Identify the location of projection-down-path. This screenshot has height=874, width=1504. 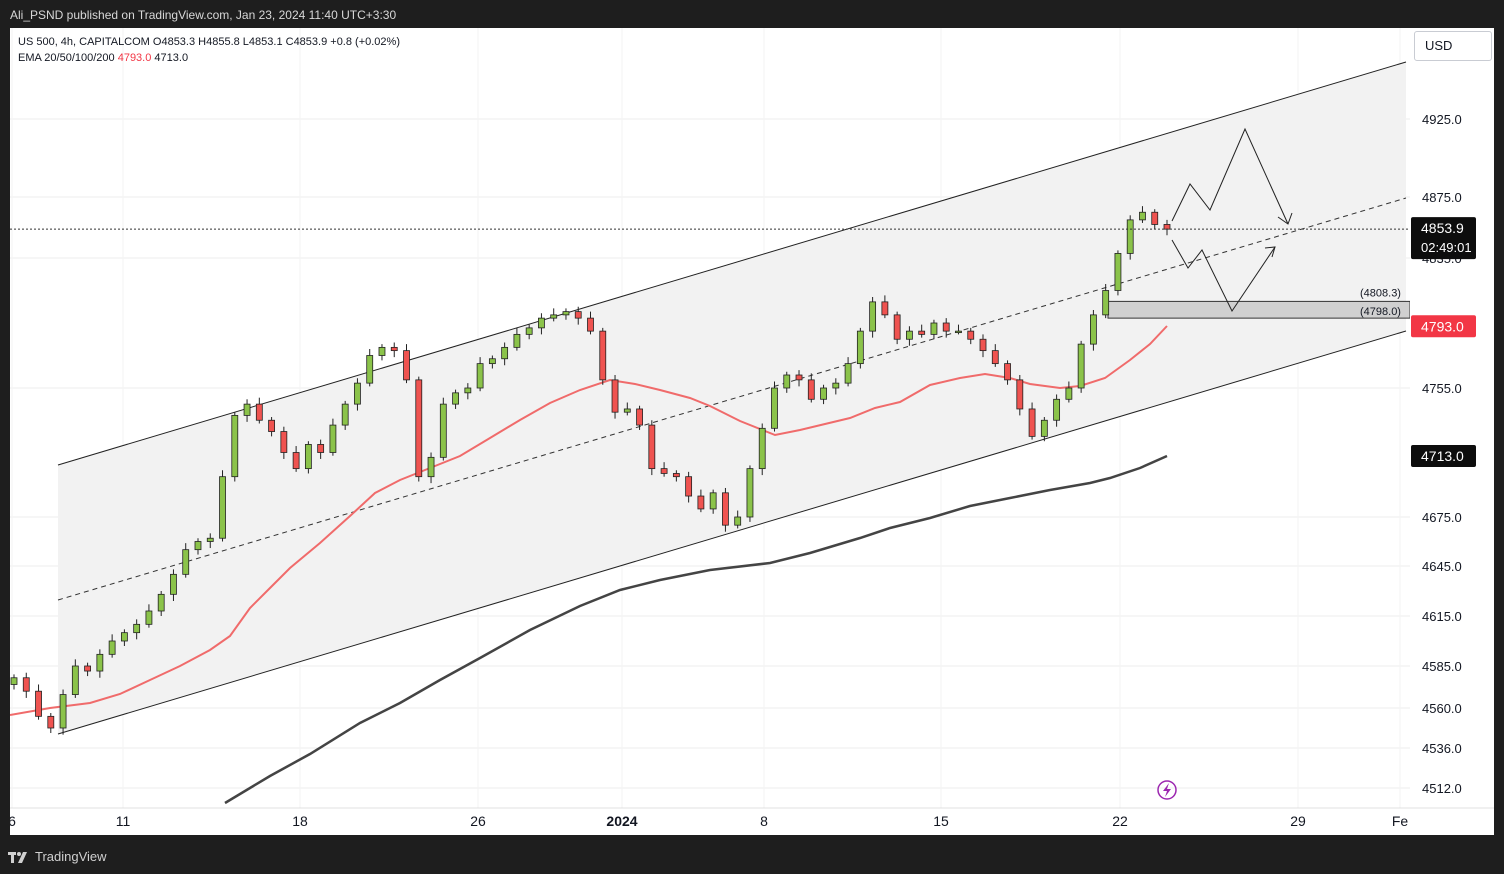
(1223, 275).